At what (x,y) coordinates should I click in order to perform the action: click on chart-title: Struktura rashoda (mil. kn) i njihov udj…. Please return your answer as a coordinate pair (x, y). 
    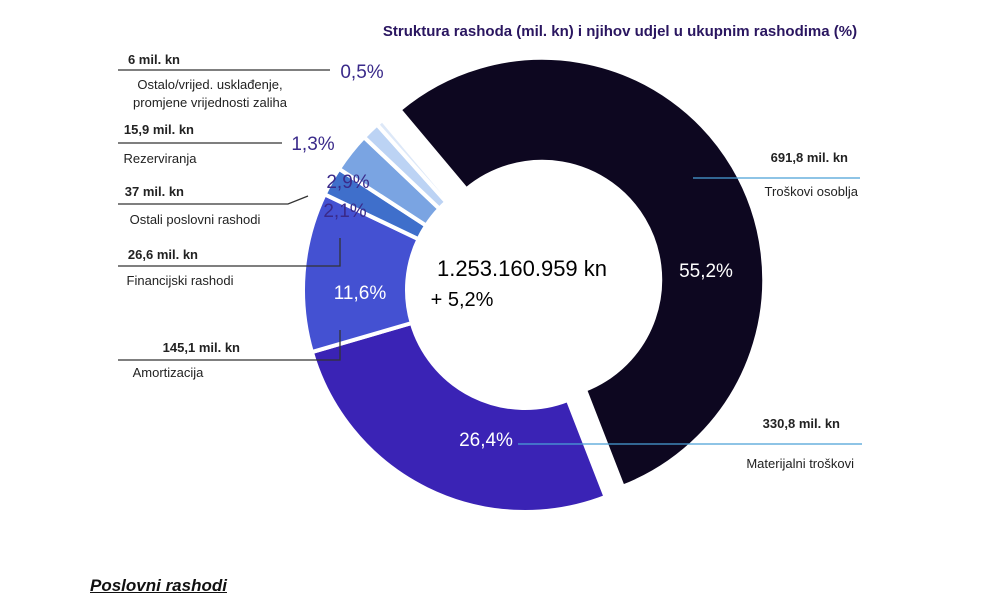
    Looking at the image, I should click on (620, 31).